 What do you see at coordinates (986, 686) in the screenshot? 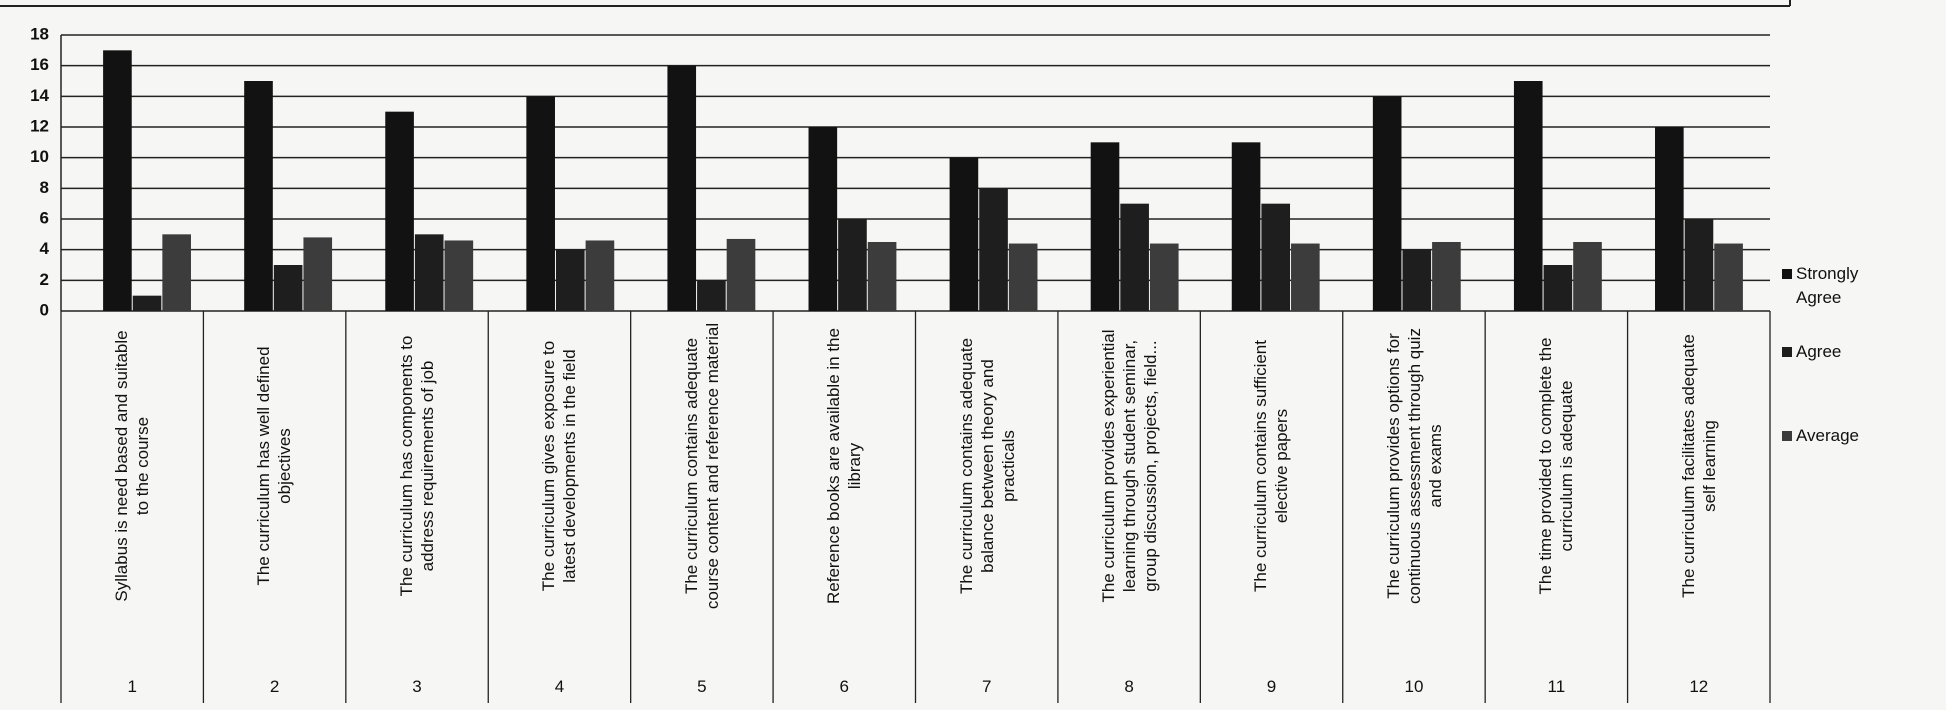
I see `x-tick-number: 7` at bounding box center [986, 686].